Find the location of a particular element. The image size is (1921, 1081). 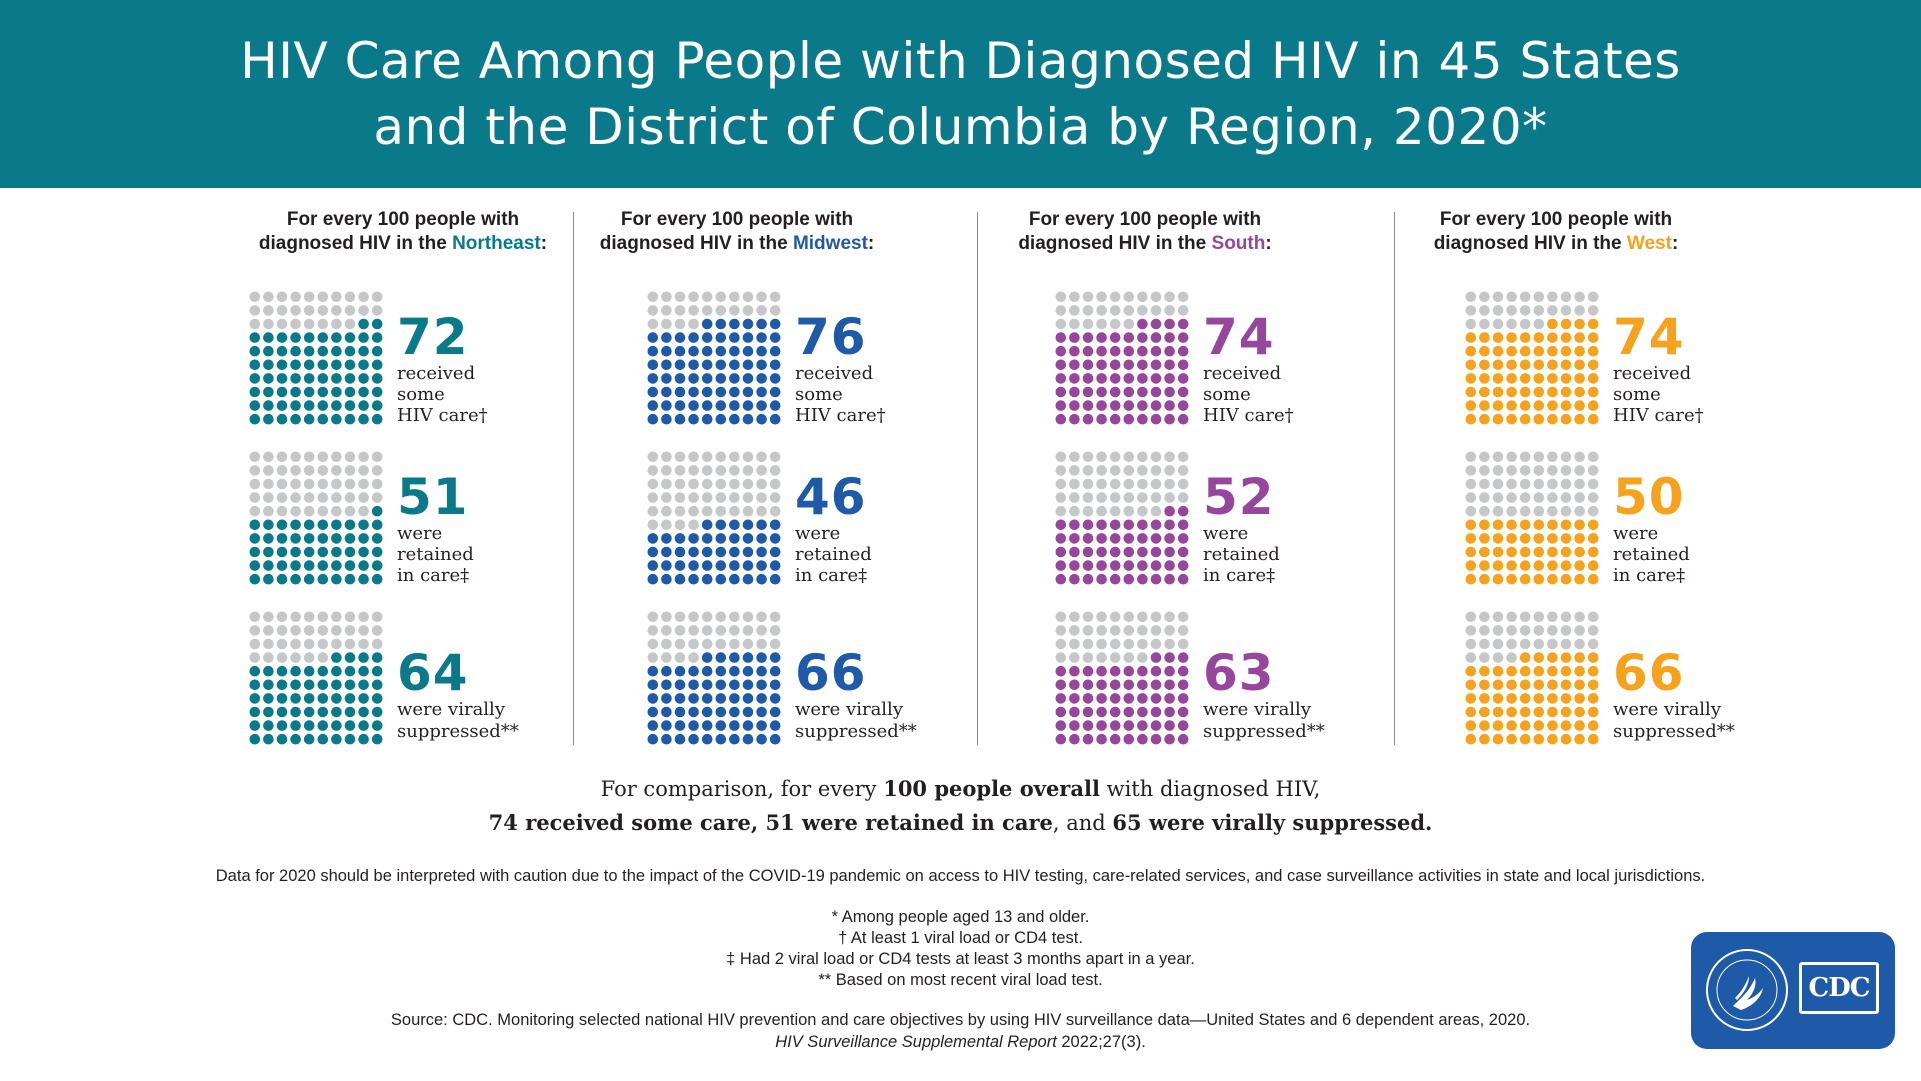

retained-number: 51 is located at coordinates (433, 497).